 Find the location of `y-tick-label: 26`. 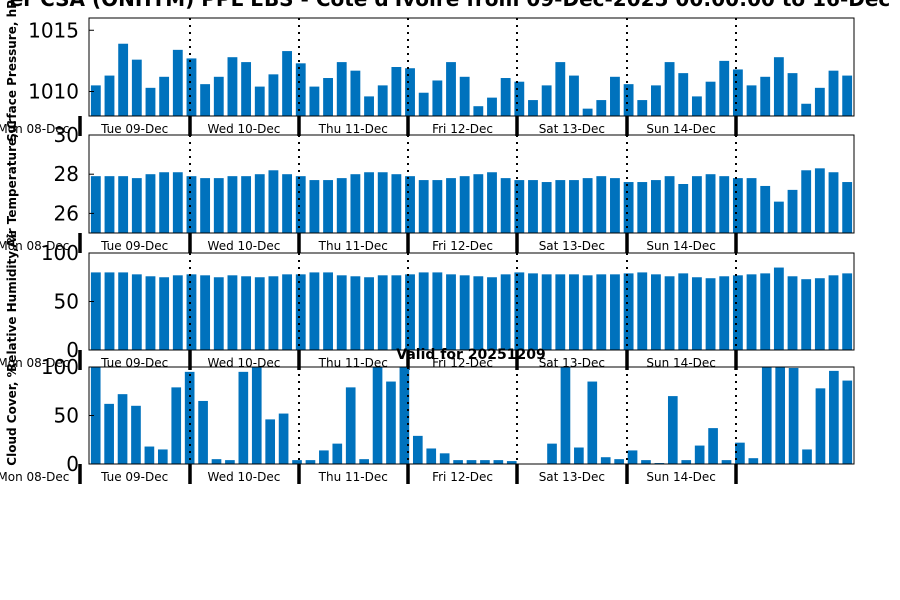

y-tick-label: 26 is located at coordinates (66, 213).